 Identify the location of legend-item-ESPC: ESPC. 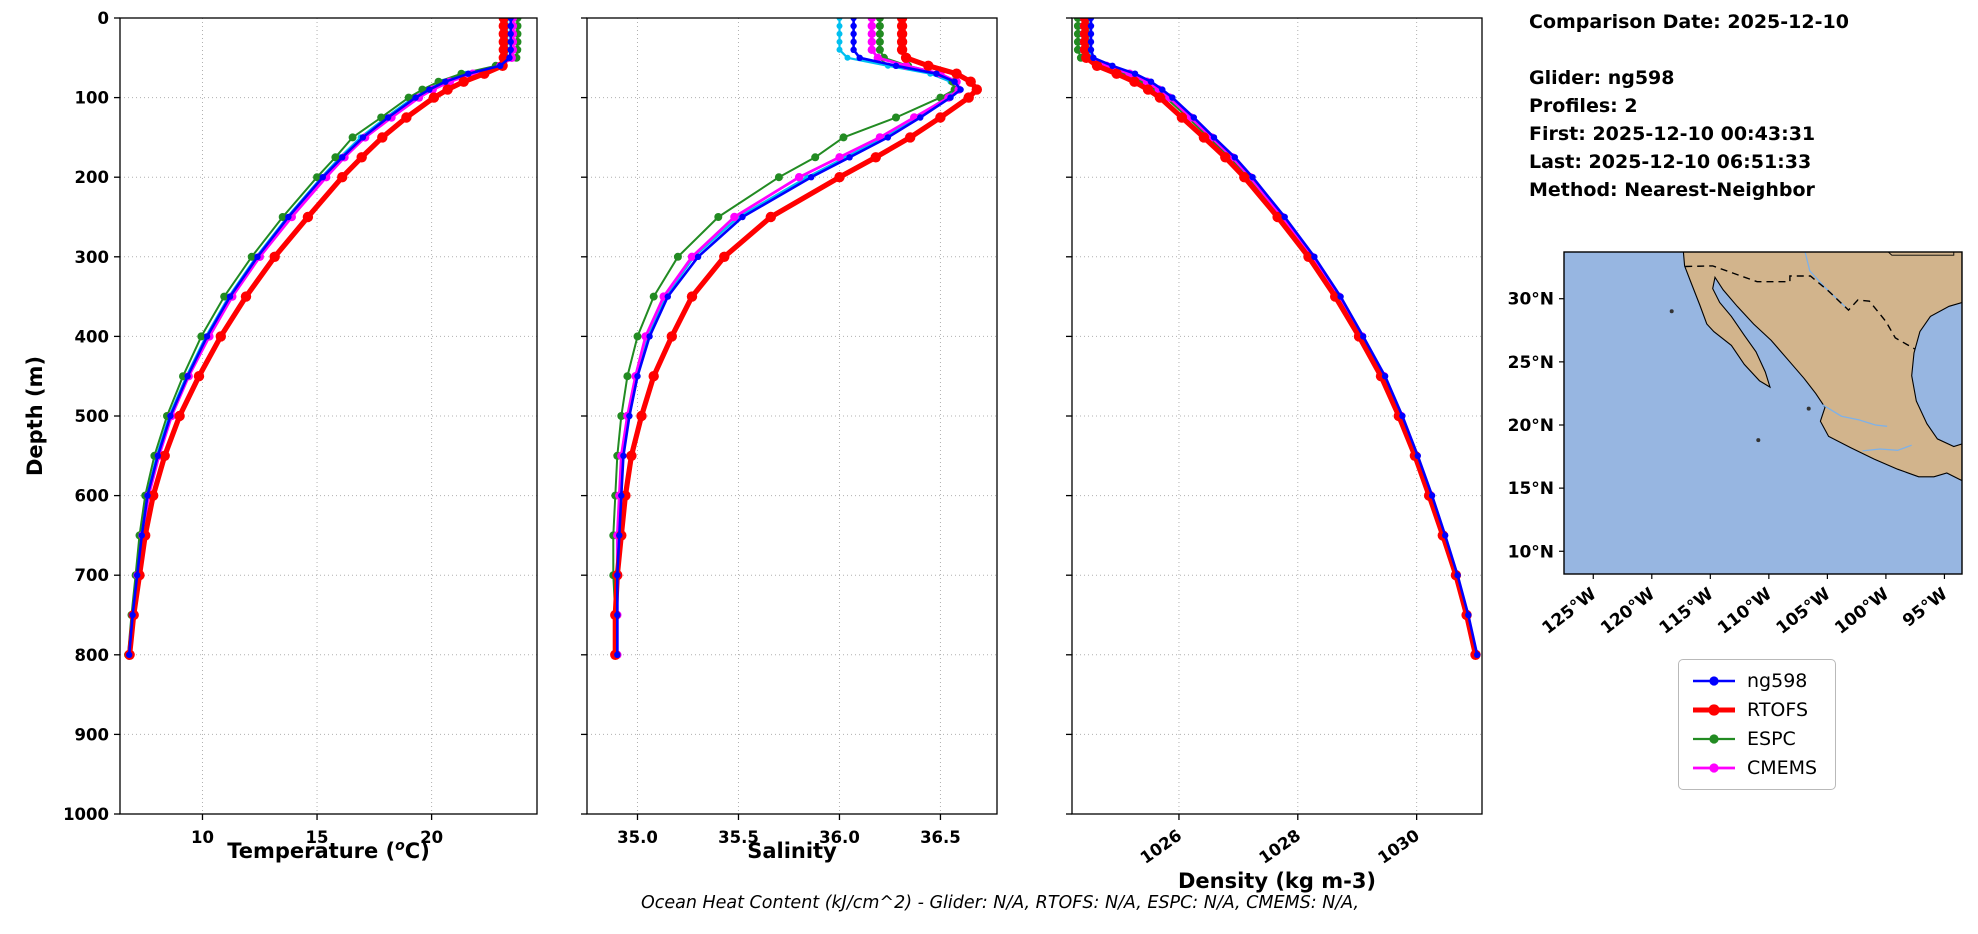
(1754, 739).